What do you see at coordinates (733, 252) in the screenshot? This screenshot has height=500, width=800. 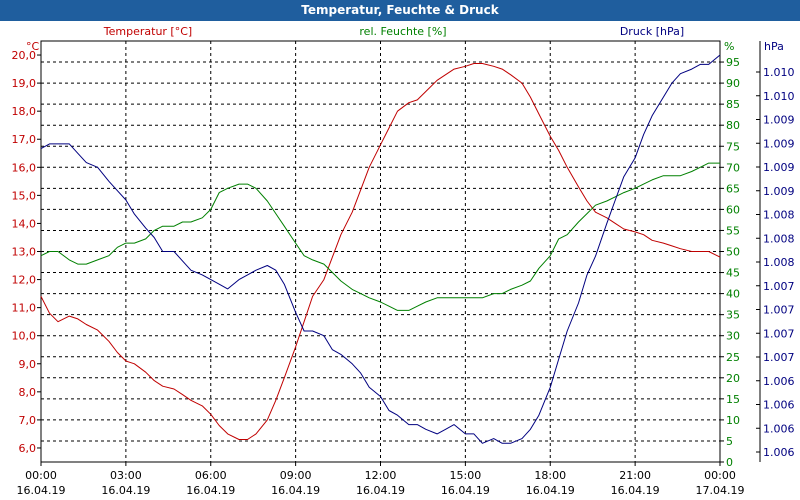 I see `humidity-tick-label: 50` at bounding box center [733, 252].